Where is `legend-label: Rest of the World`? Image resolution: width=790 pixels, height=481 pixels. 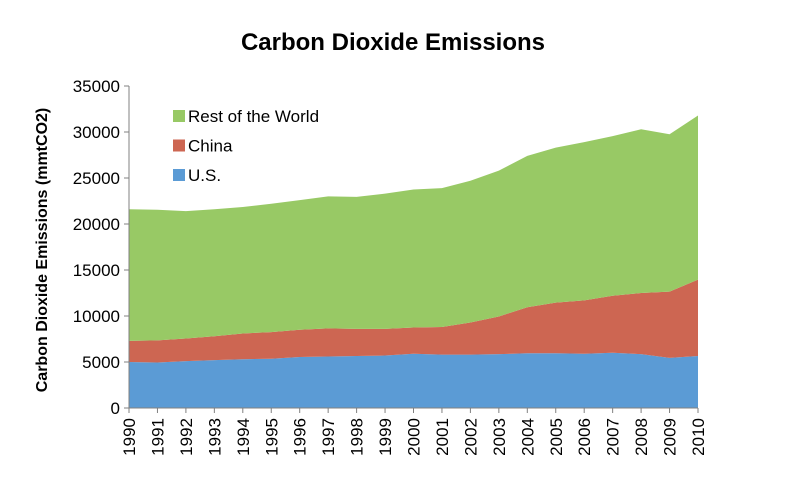 legend-label: Rest of the World is located at coordinates (253, 116).